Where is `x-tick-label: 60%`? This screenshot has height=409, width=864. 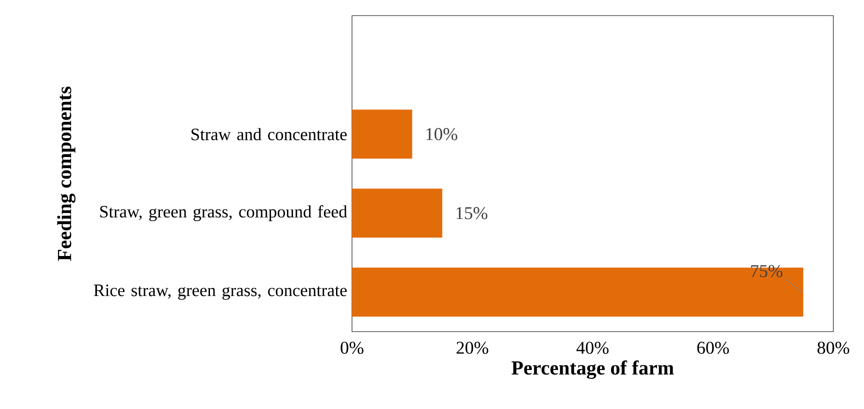 x-tick-label: 60% is located at coordinates (713, 348).